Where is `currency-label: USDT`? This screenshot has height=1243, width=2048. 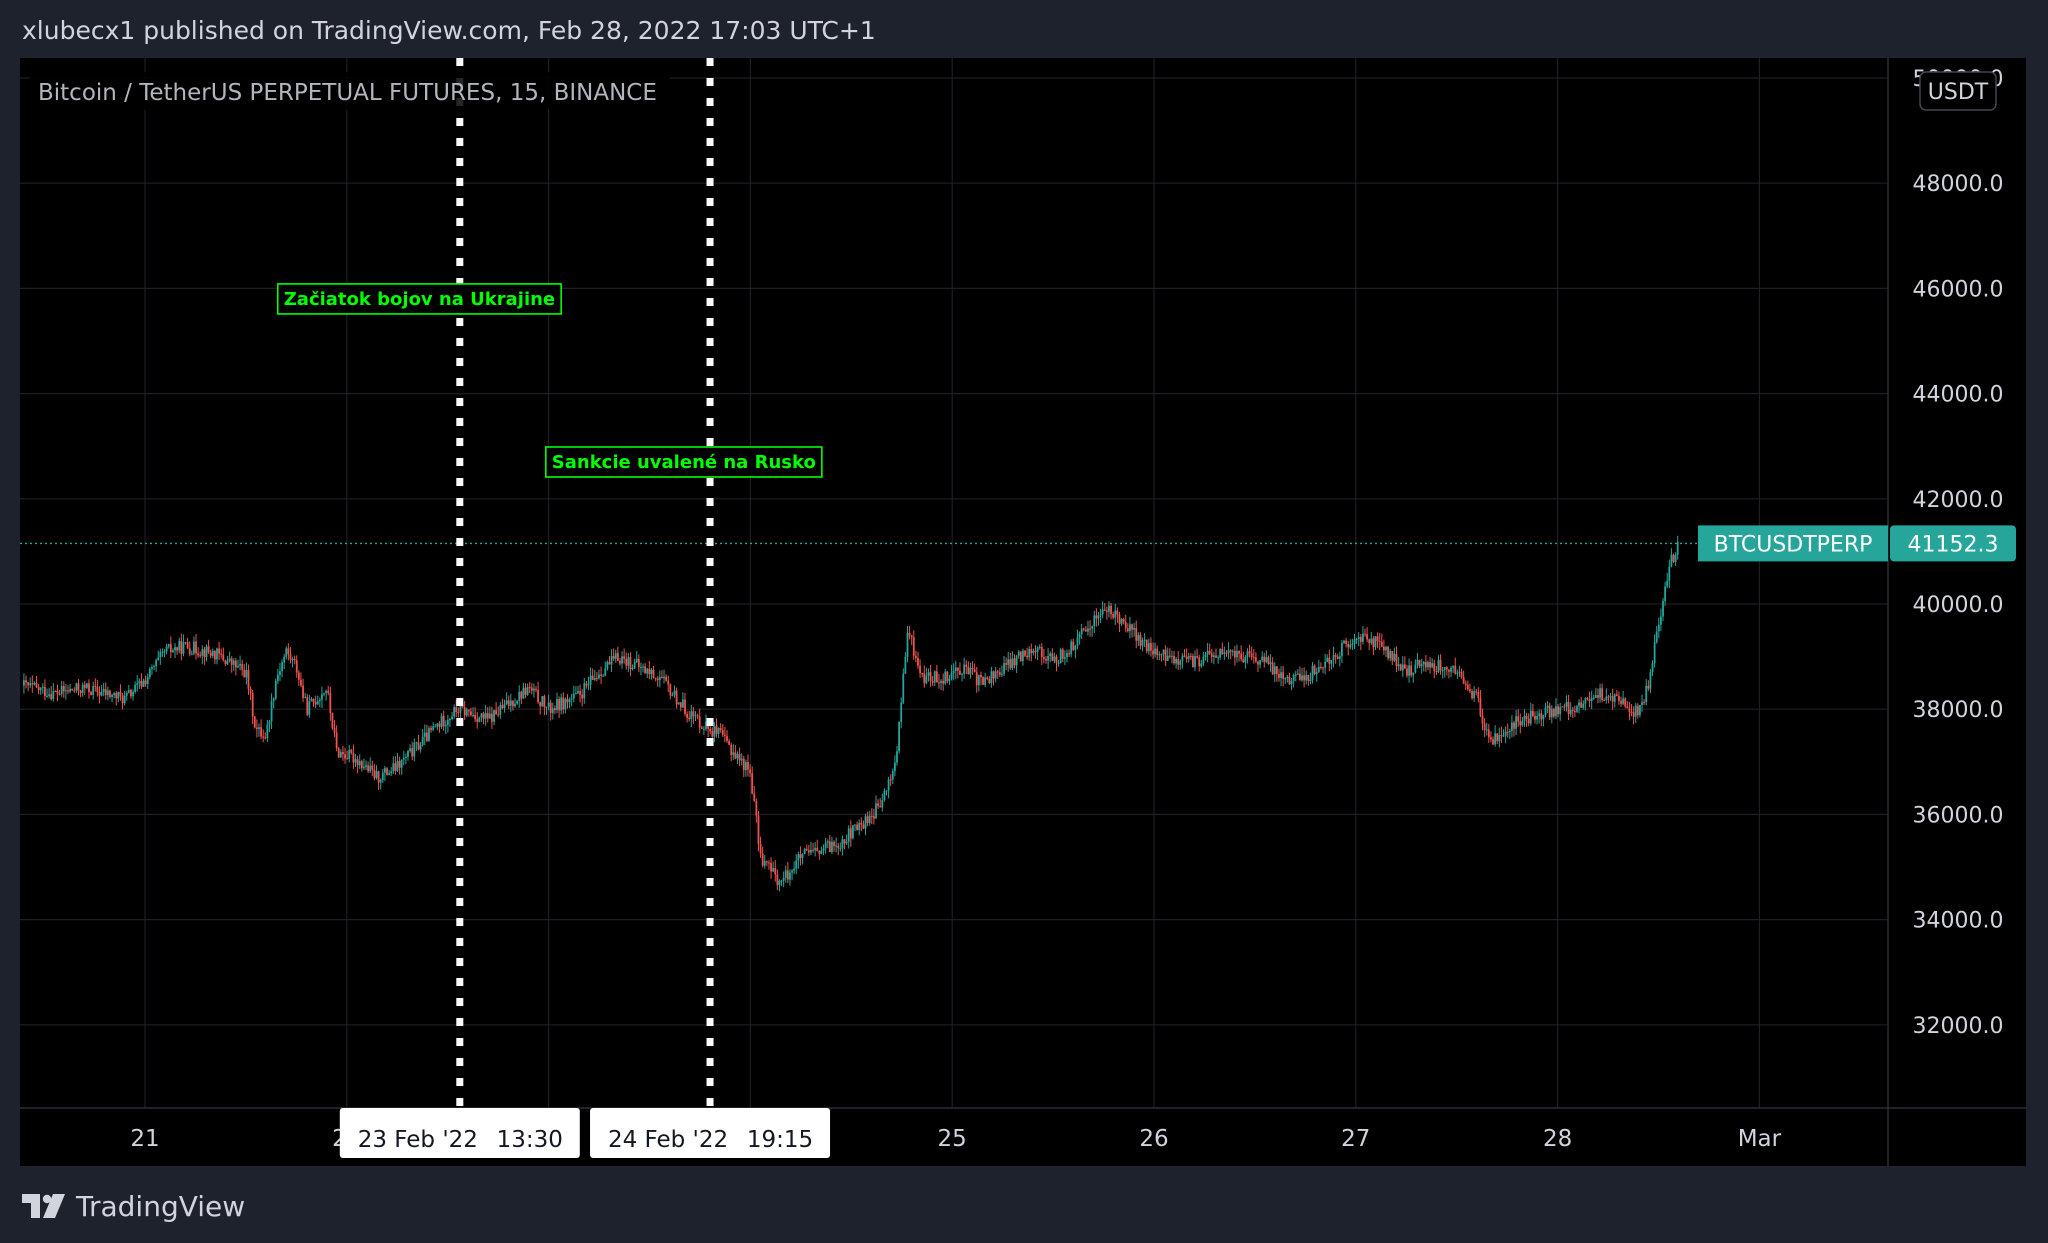 currency-label: USDT is located at coordinates (1958, 92).